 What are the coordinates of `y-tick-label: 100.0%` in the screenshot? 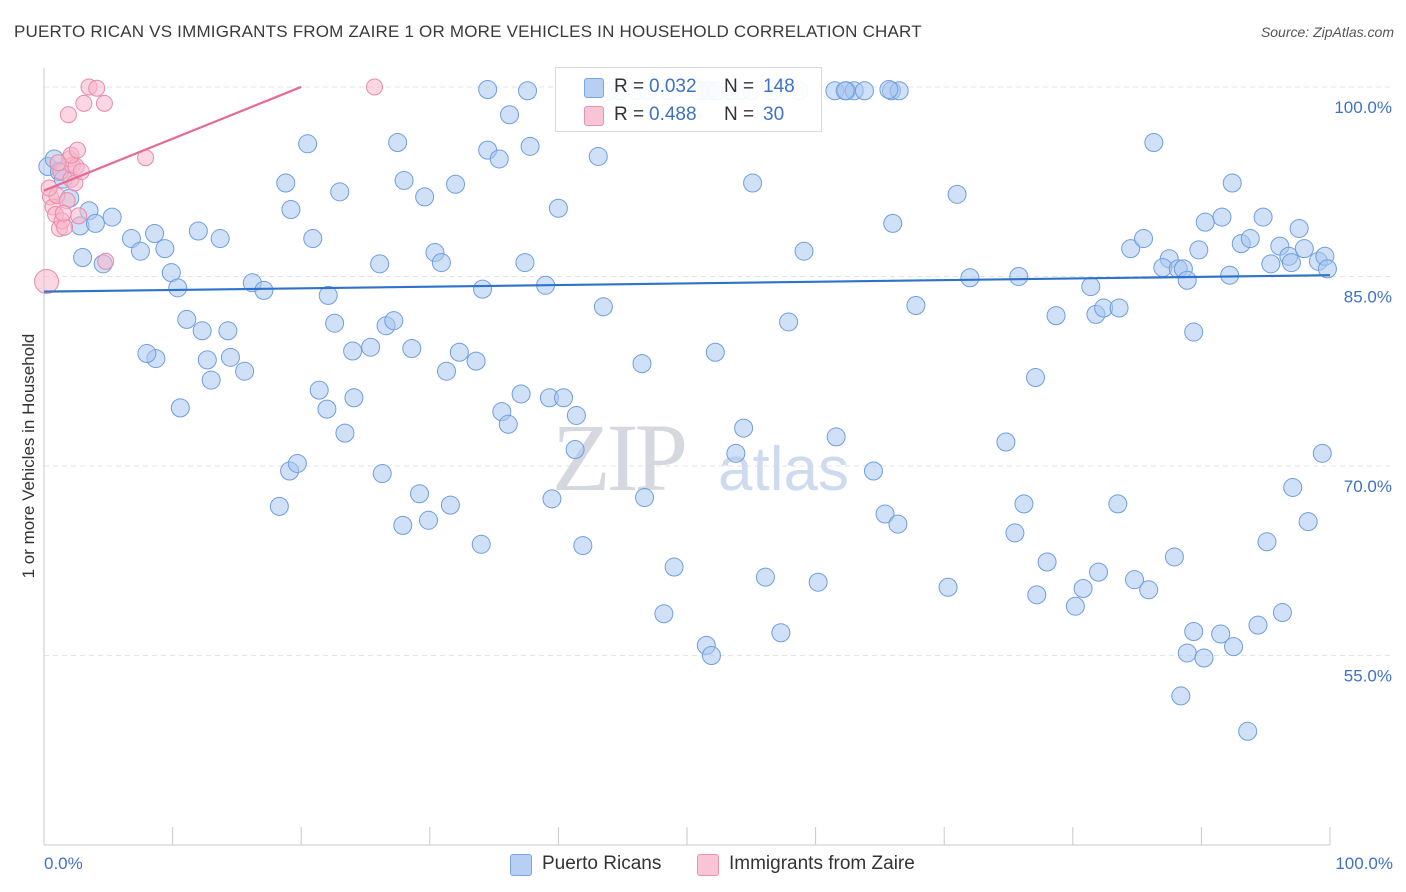 It's located at (1363, 107).